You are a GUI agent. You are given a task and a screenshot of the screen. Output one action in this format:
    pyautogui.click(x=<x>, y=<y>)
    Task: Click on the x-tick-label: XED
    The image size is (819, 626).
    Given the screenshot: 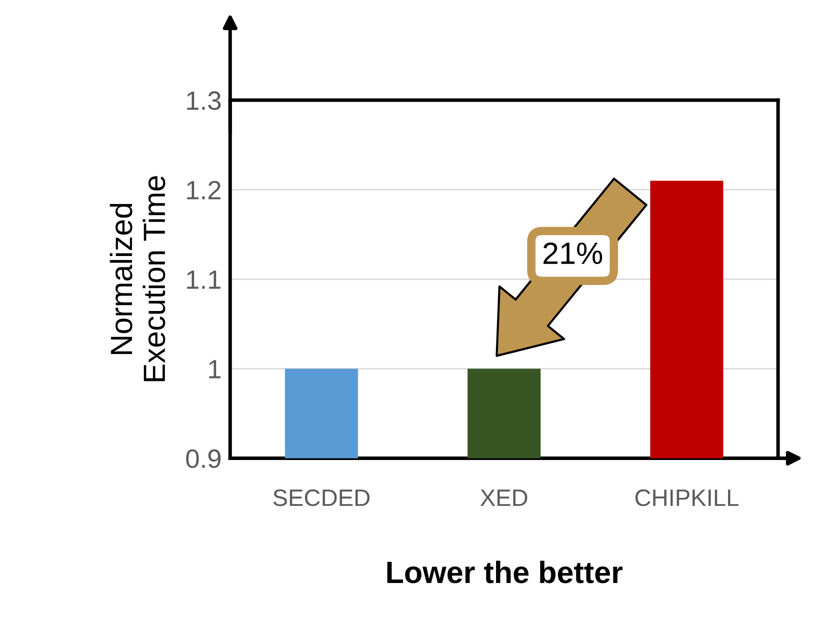 What is the action you would take?
    pyautogui.click(x=504, y=498)
    